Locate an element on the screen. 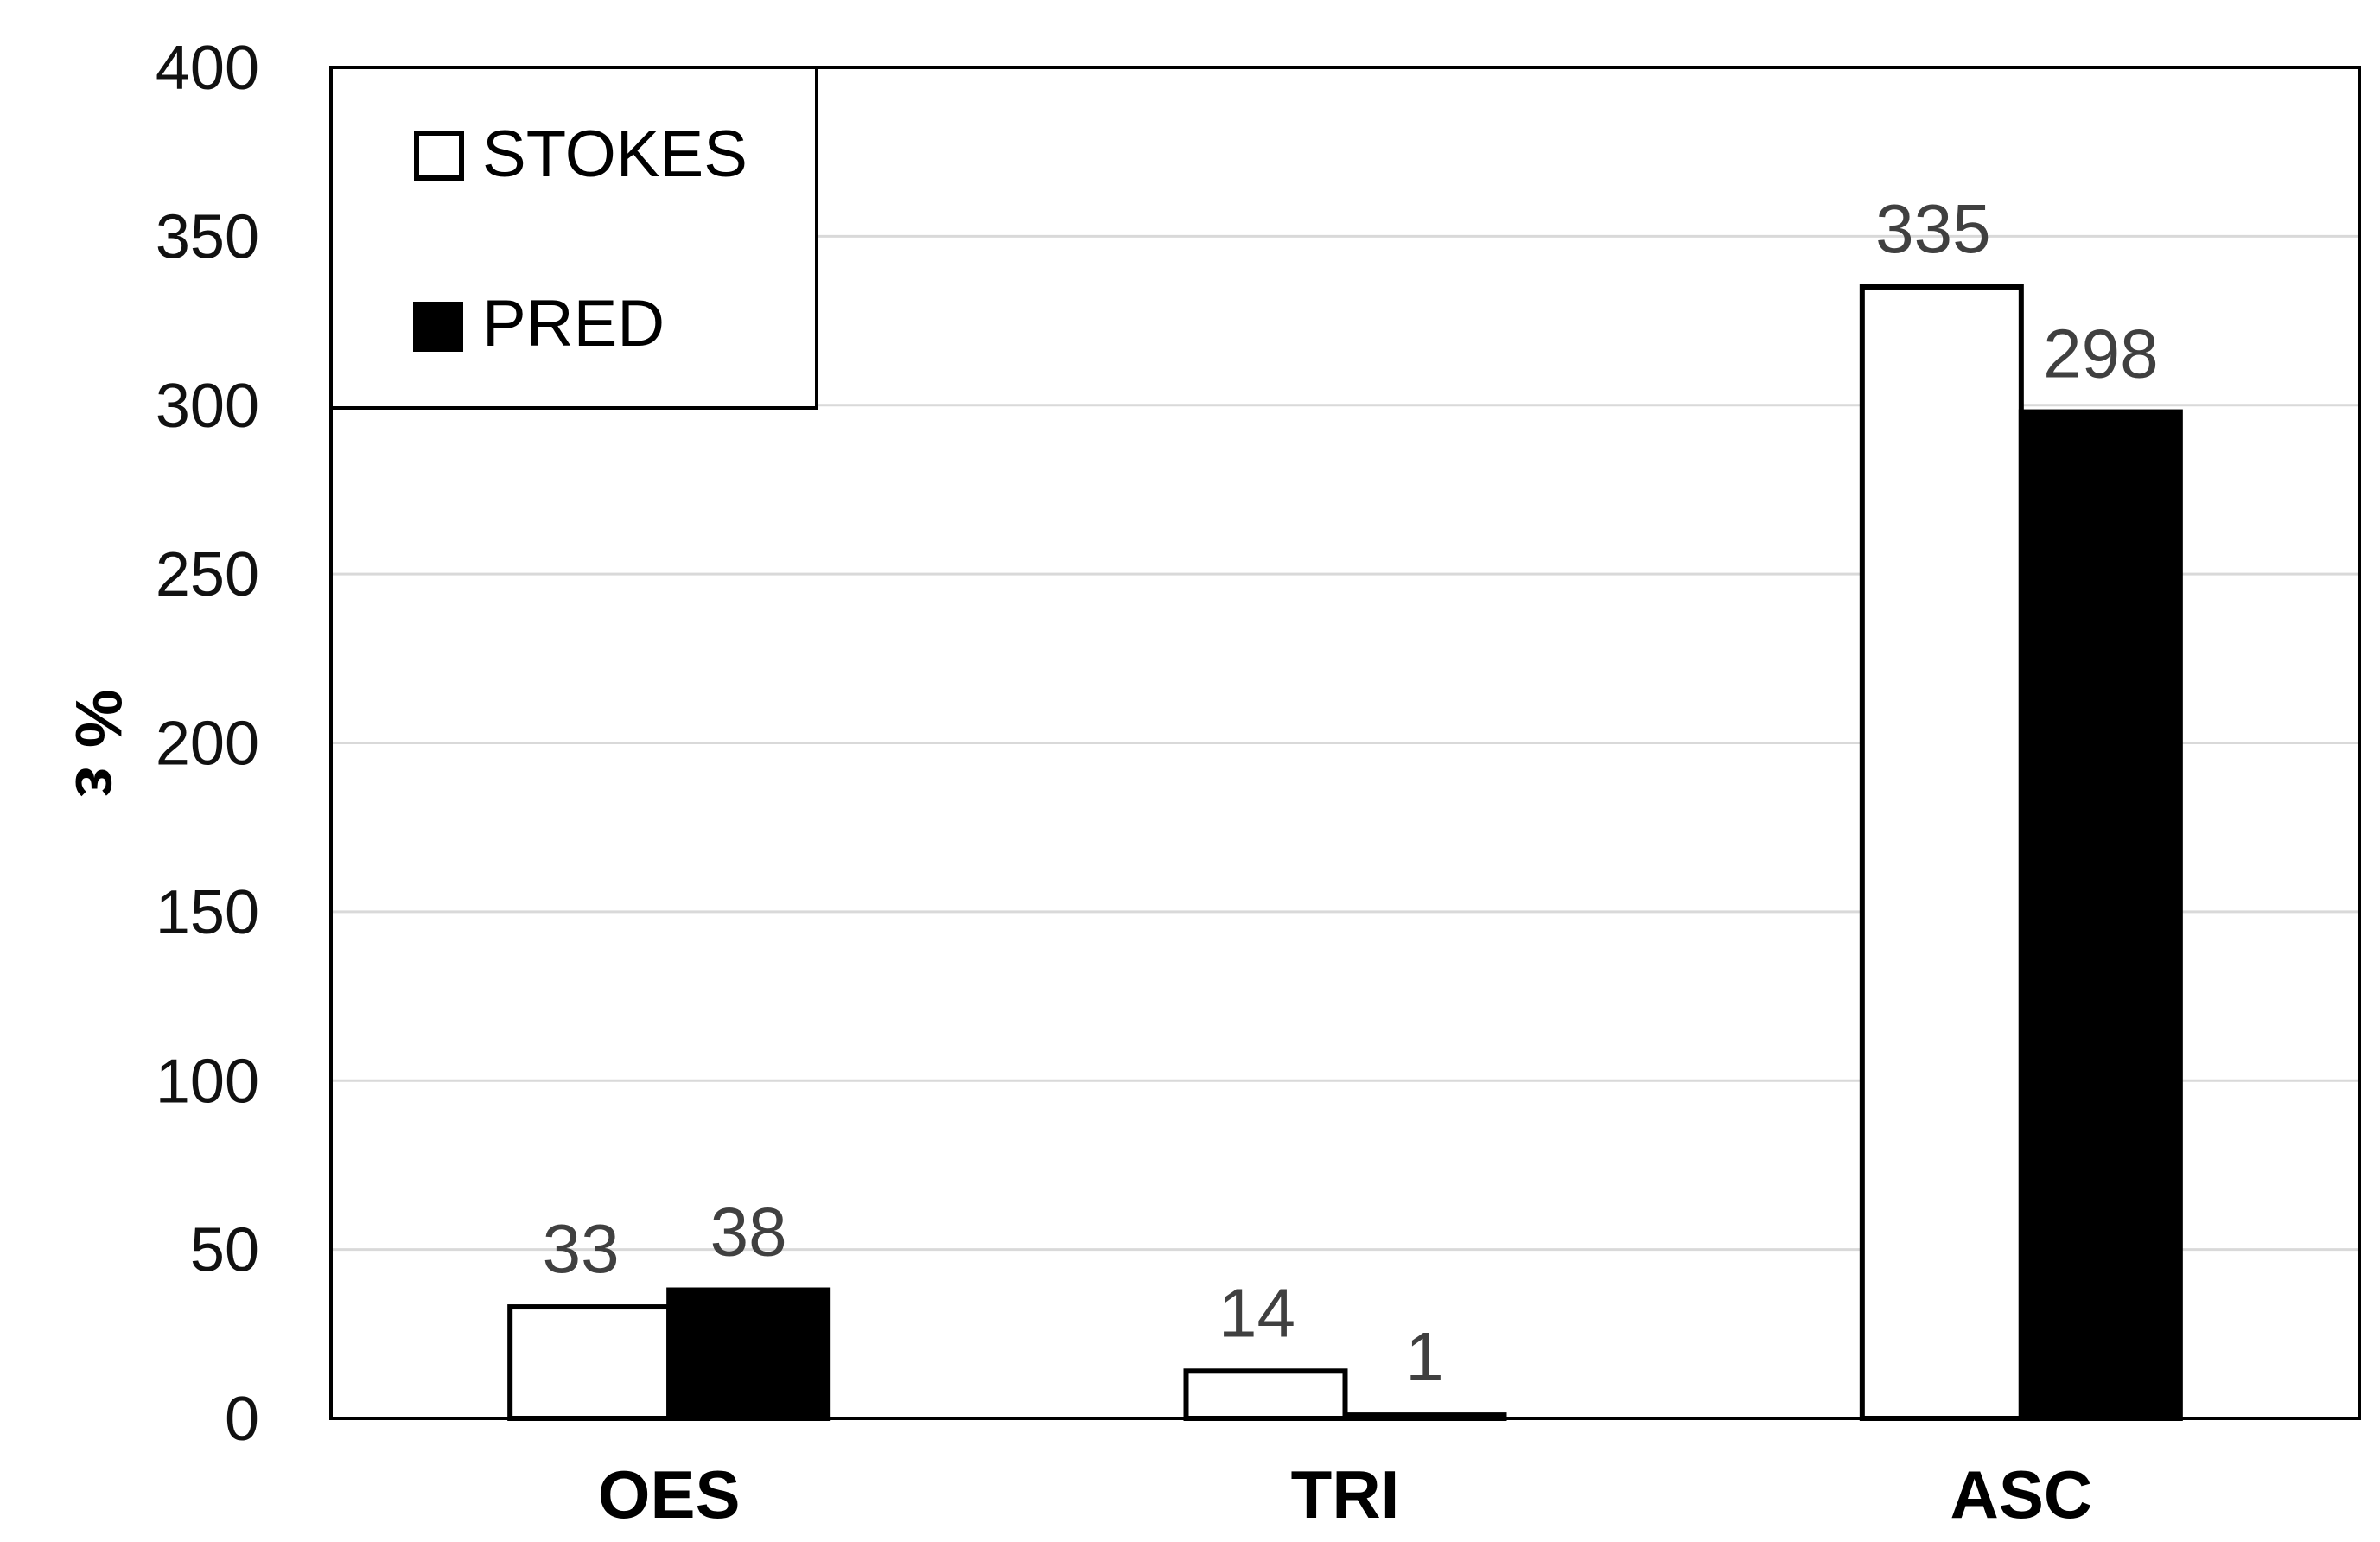  x-axis-categories: OES TRI ASC is located at coordinates (1345, 1494).